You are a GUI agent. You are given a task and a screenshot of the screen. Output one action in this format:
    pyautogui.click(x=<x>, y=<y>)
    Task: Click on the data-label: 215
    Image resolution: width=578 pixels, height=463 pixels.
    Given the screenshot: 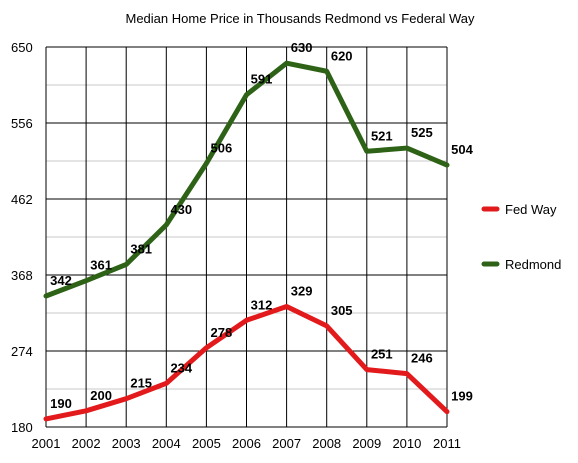 What is the action you would take?
    pyautogui.click(x=141, y=383)
    